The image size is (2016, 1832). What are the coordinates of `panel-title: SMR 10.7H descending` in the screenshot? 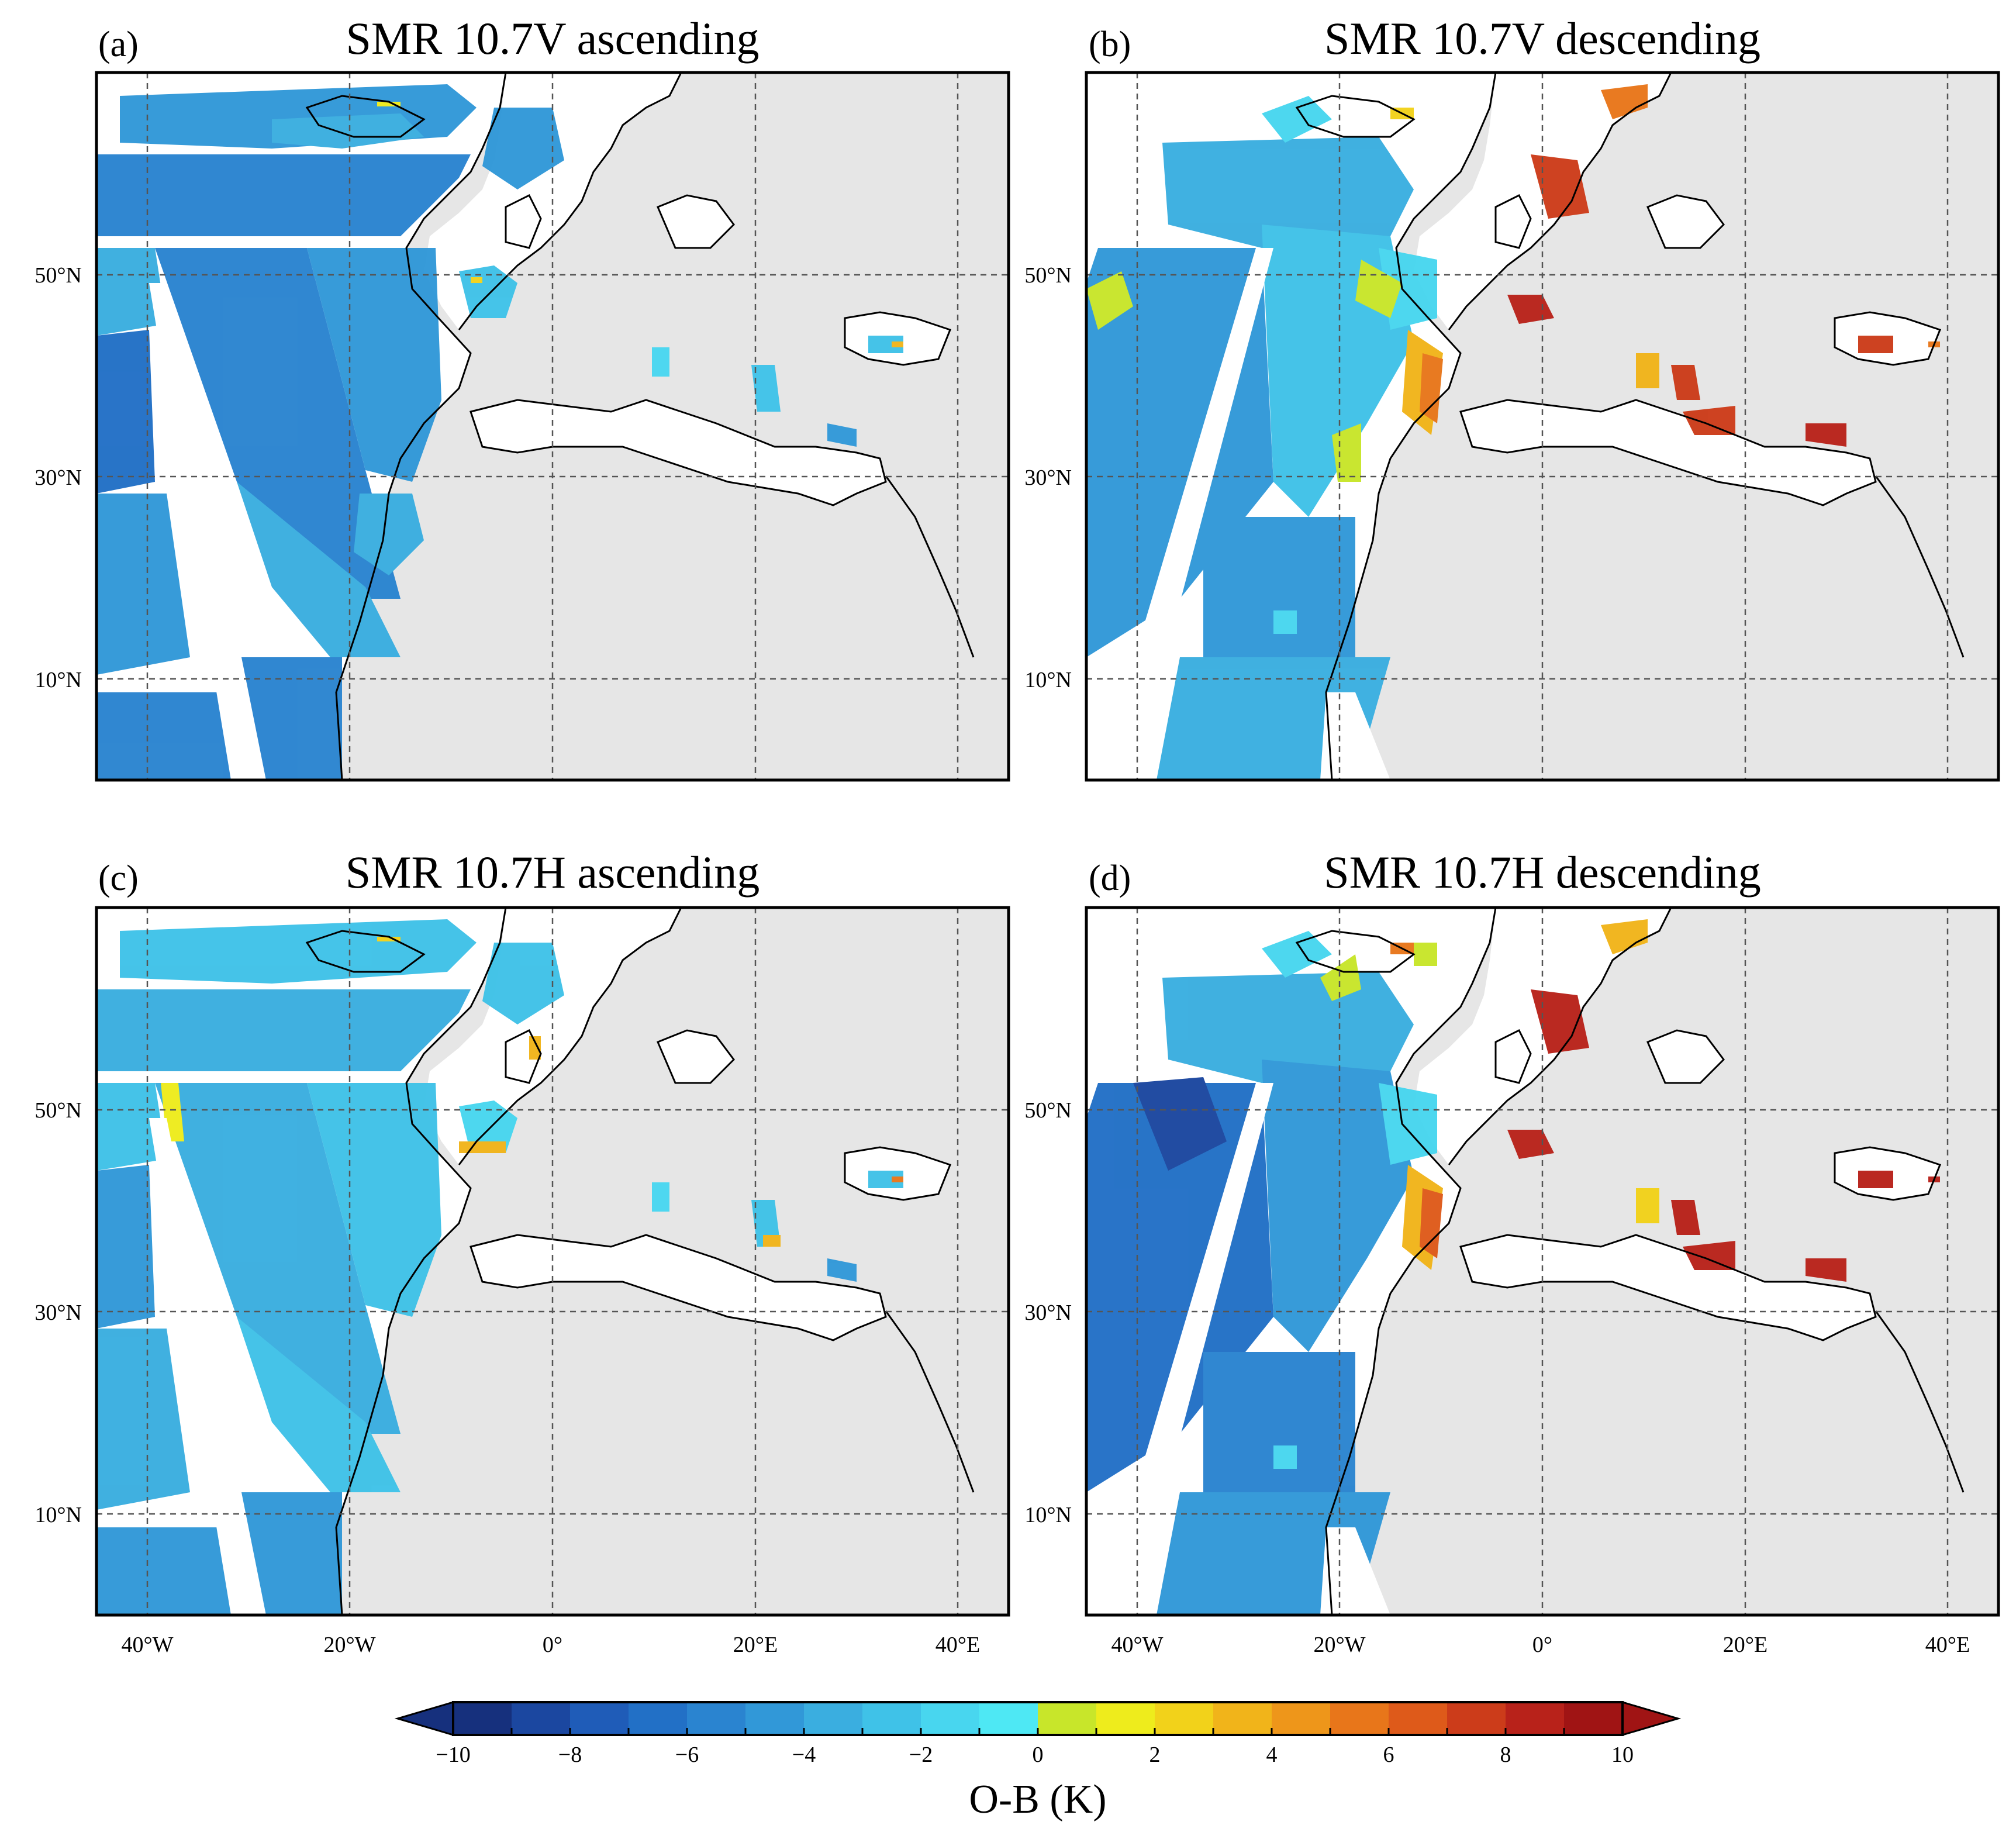 It's located at (1542, 872).